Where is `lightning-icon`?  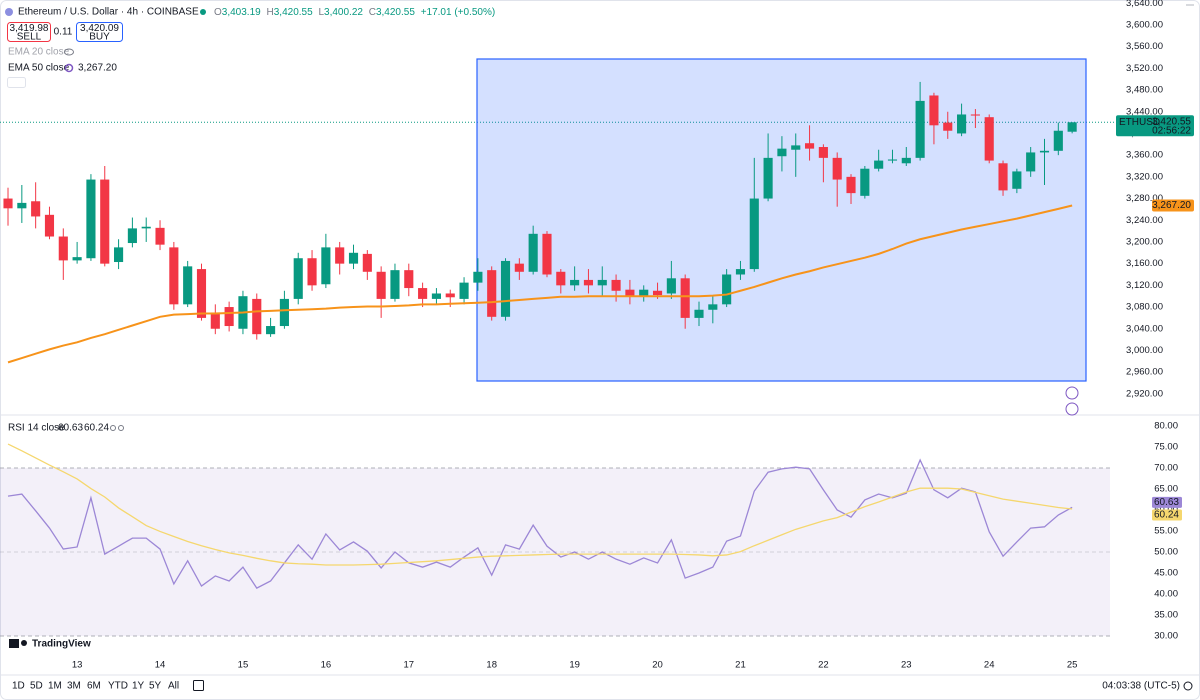
lightning-icon is located at coordinates (1072, 409).